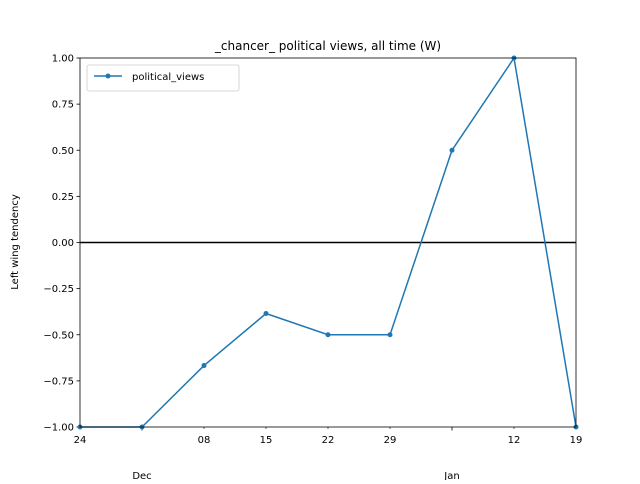  What do you see at coordinates (58, 428) in the screenshot?
I see `y-tick-label: −1.00` at bounding box center [58, 428].